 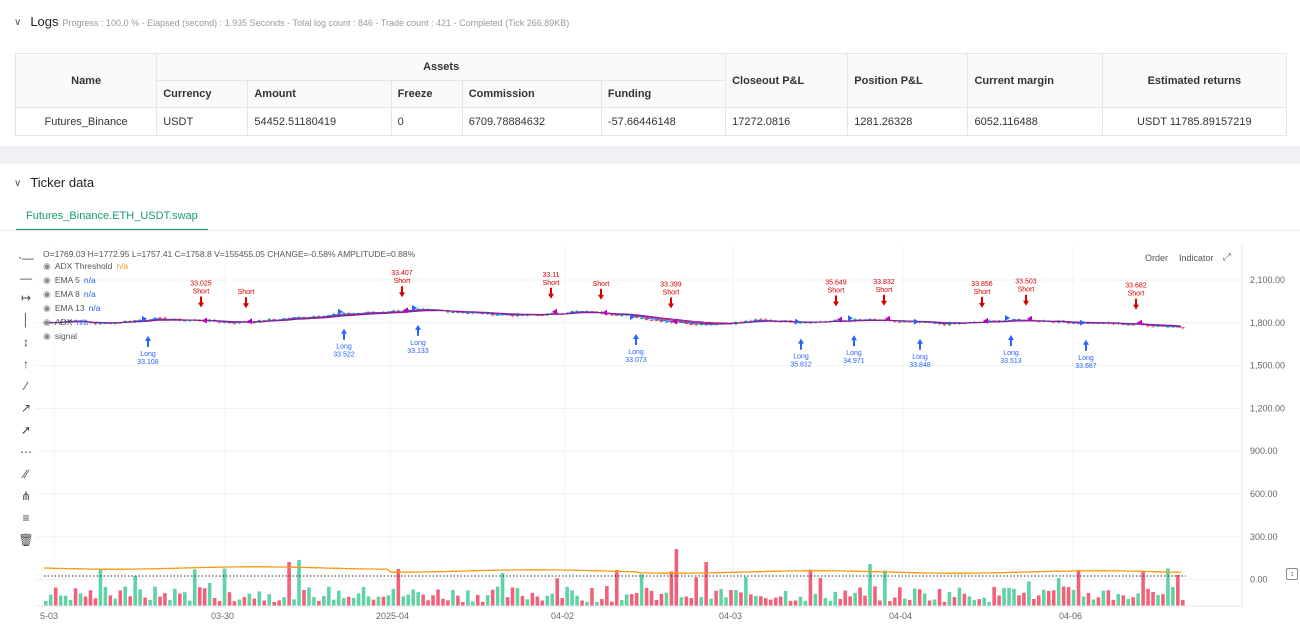 What do you see at coordinates (1029, 318) in the screenshot?
I see `exit-marker` at bounding box center [1029, 318].